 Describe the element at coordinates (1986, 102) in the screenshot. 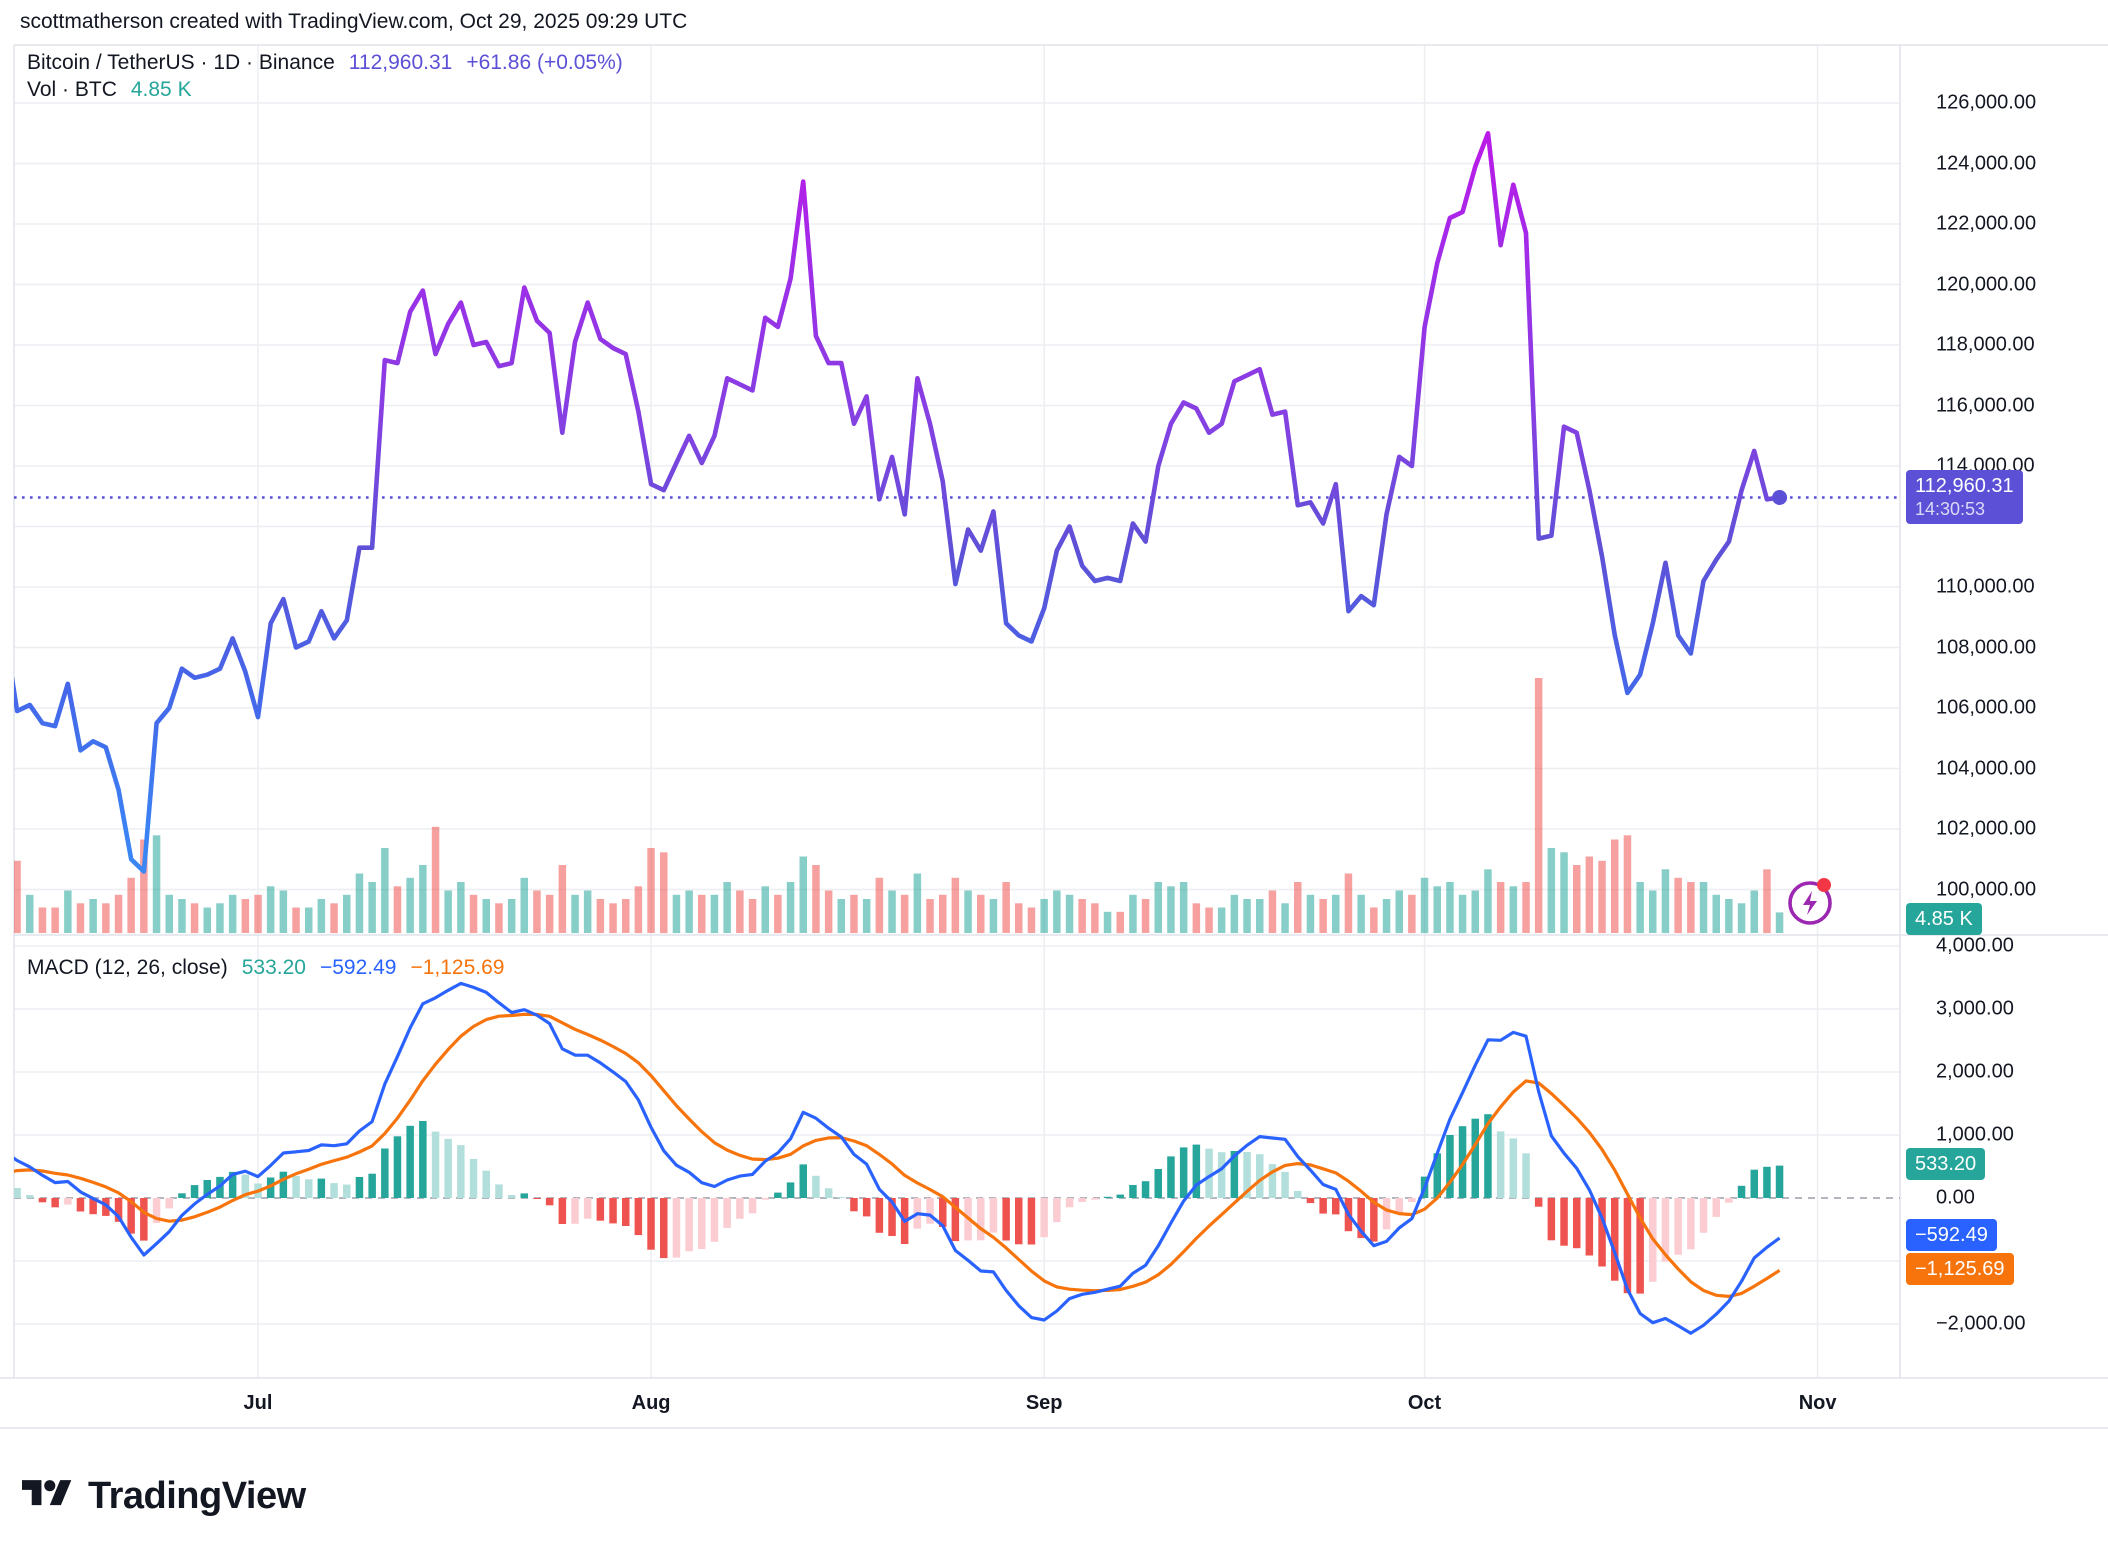

I see `price-axis-tick: 126,000.00` at that location.